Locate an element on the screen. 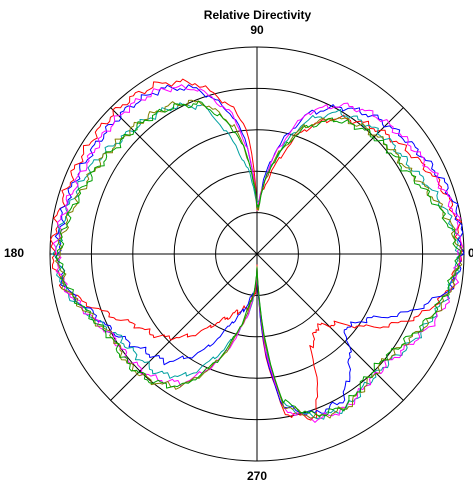  angle-label-0: 0 is located at coordinates (470, 253).